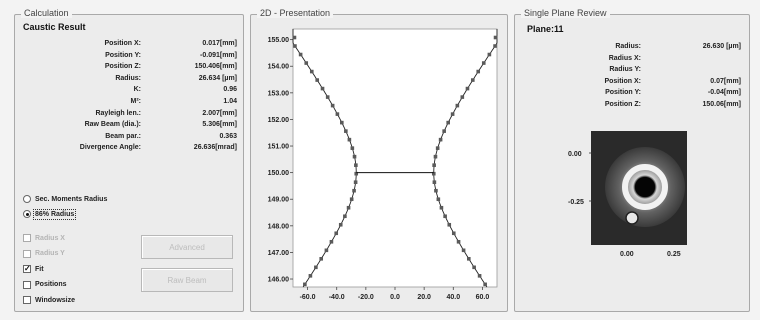  What do you see at coordinates (50, 253) in the screenshot?
I see `checkbox-label: Radius Y` at bounding box center [50, 253].